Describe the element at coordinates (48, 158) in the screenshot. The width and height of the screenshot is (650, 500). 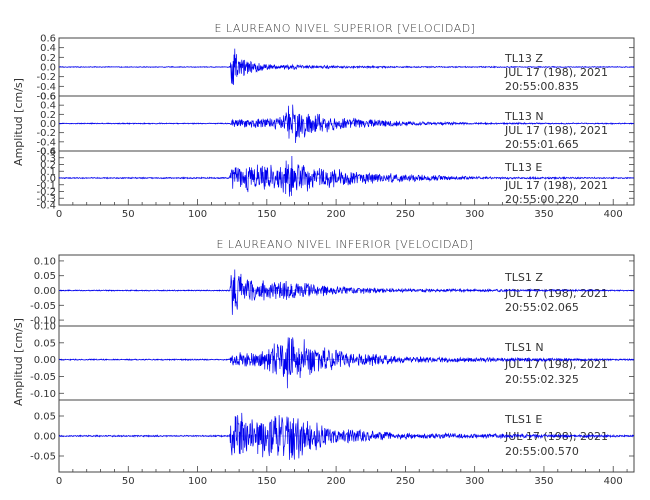
I see `y-tick-label: 0.3` at that location.